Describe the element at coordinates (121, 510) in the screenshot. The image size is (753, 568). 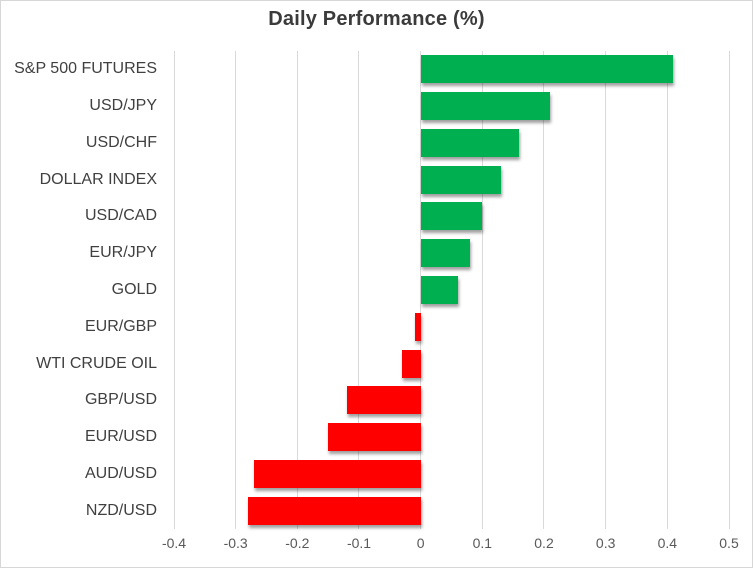
I see `category-label: NZD/USD` at that location.